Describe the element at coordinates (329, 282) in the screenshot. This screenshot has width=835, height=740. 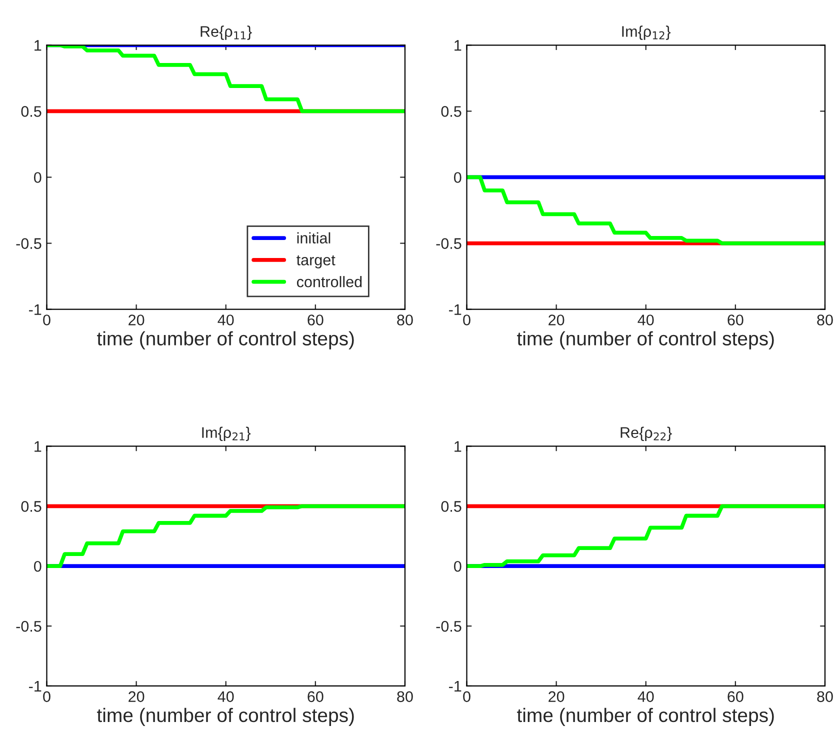
I see `legend-label: controlled` at that location.